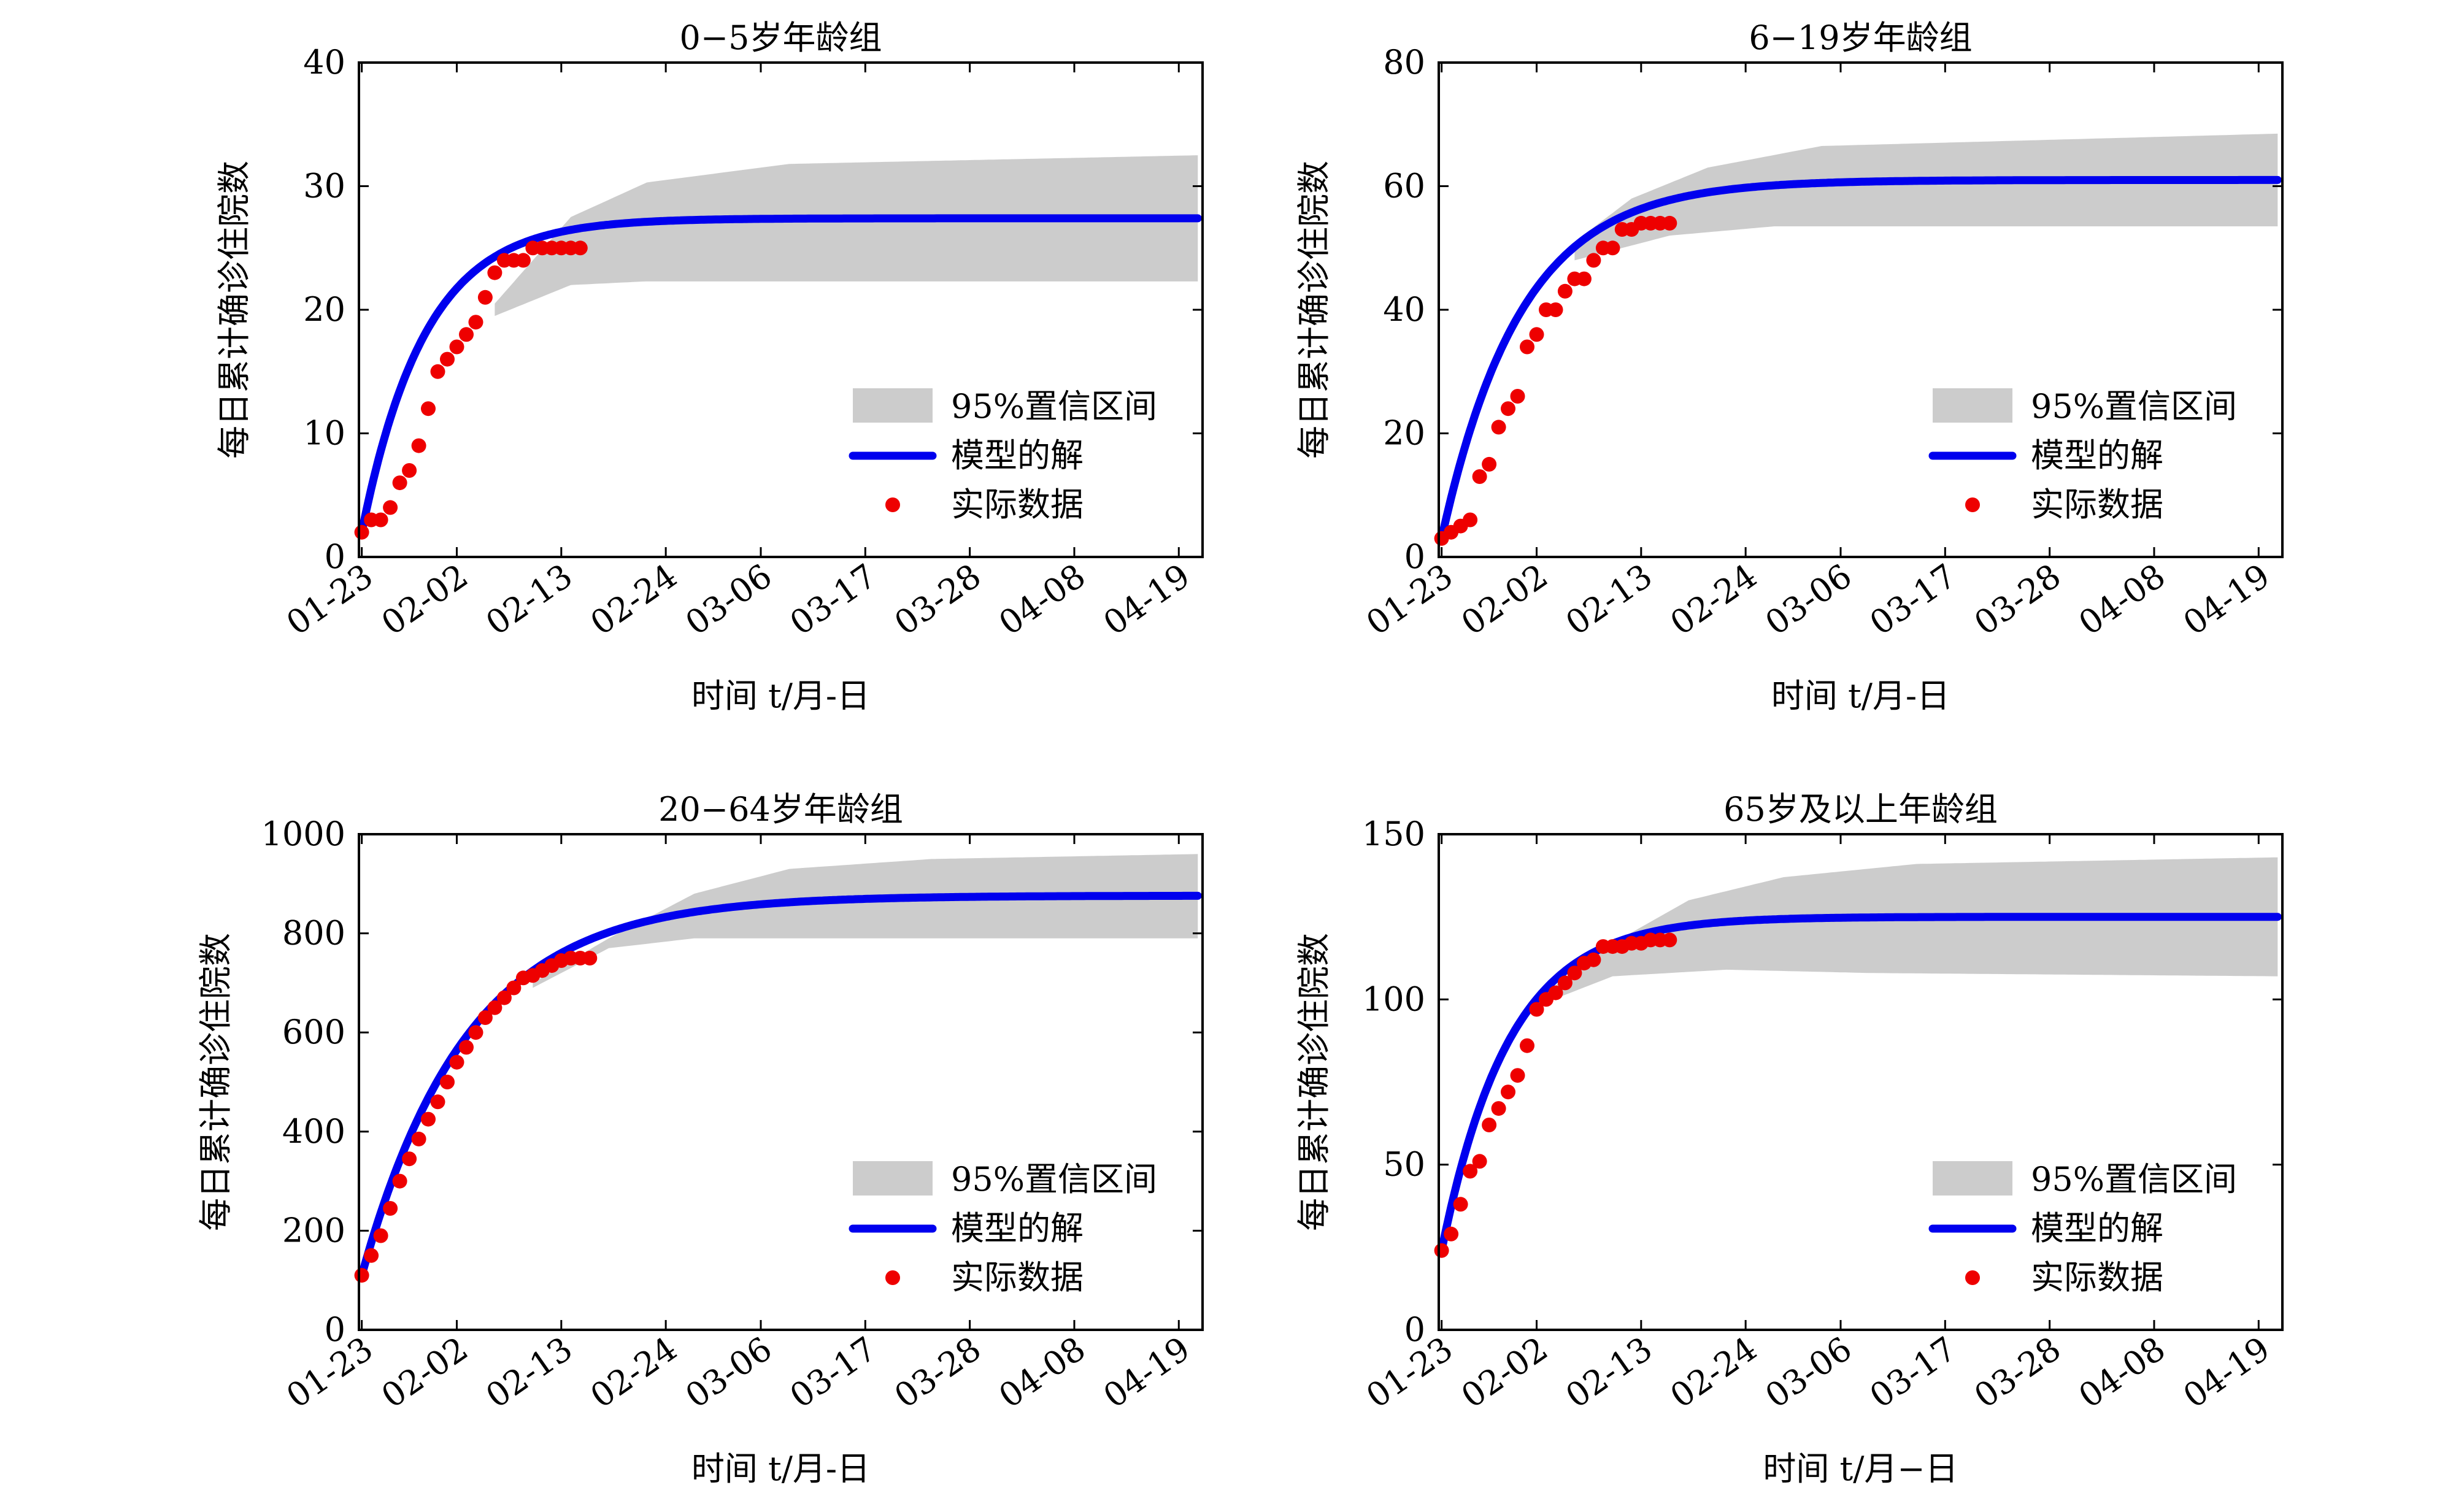 The image size is (2464, 1493). What do you see at coordinates (1860, 359) in the screenshot?
I see `model-curve` at bounding box center [1860, 359].